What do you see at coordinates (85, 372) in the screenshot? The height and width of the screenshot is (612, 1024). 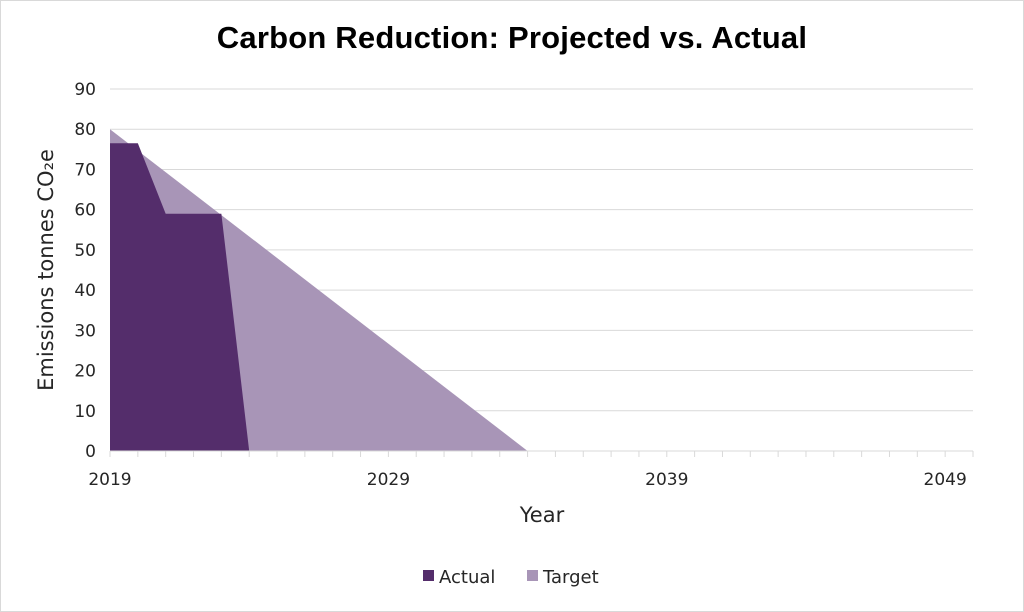 I see `y-tick-label-20: 20` at bounding box center [85, 372].